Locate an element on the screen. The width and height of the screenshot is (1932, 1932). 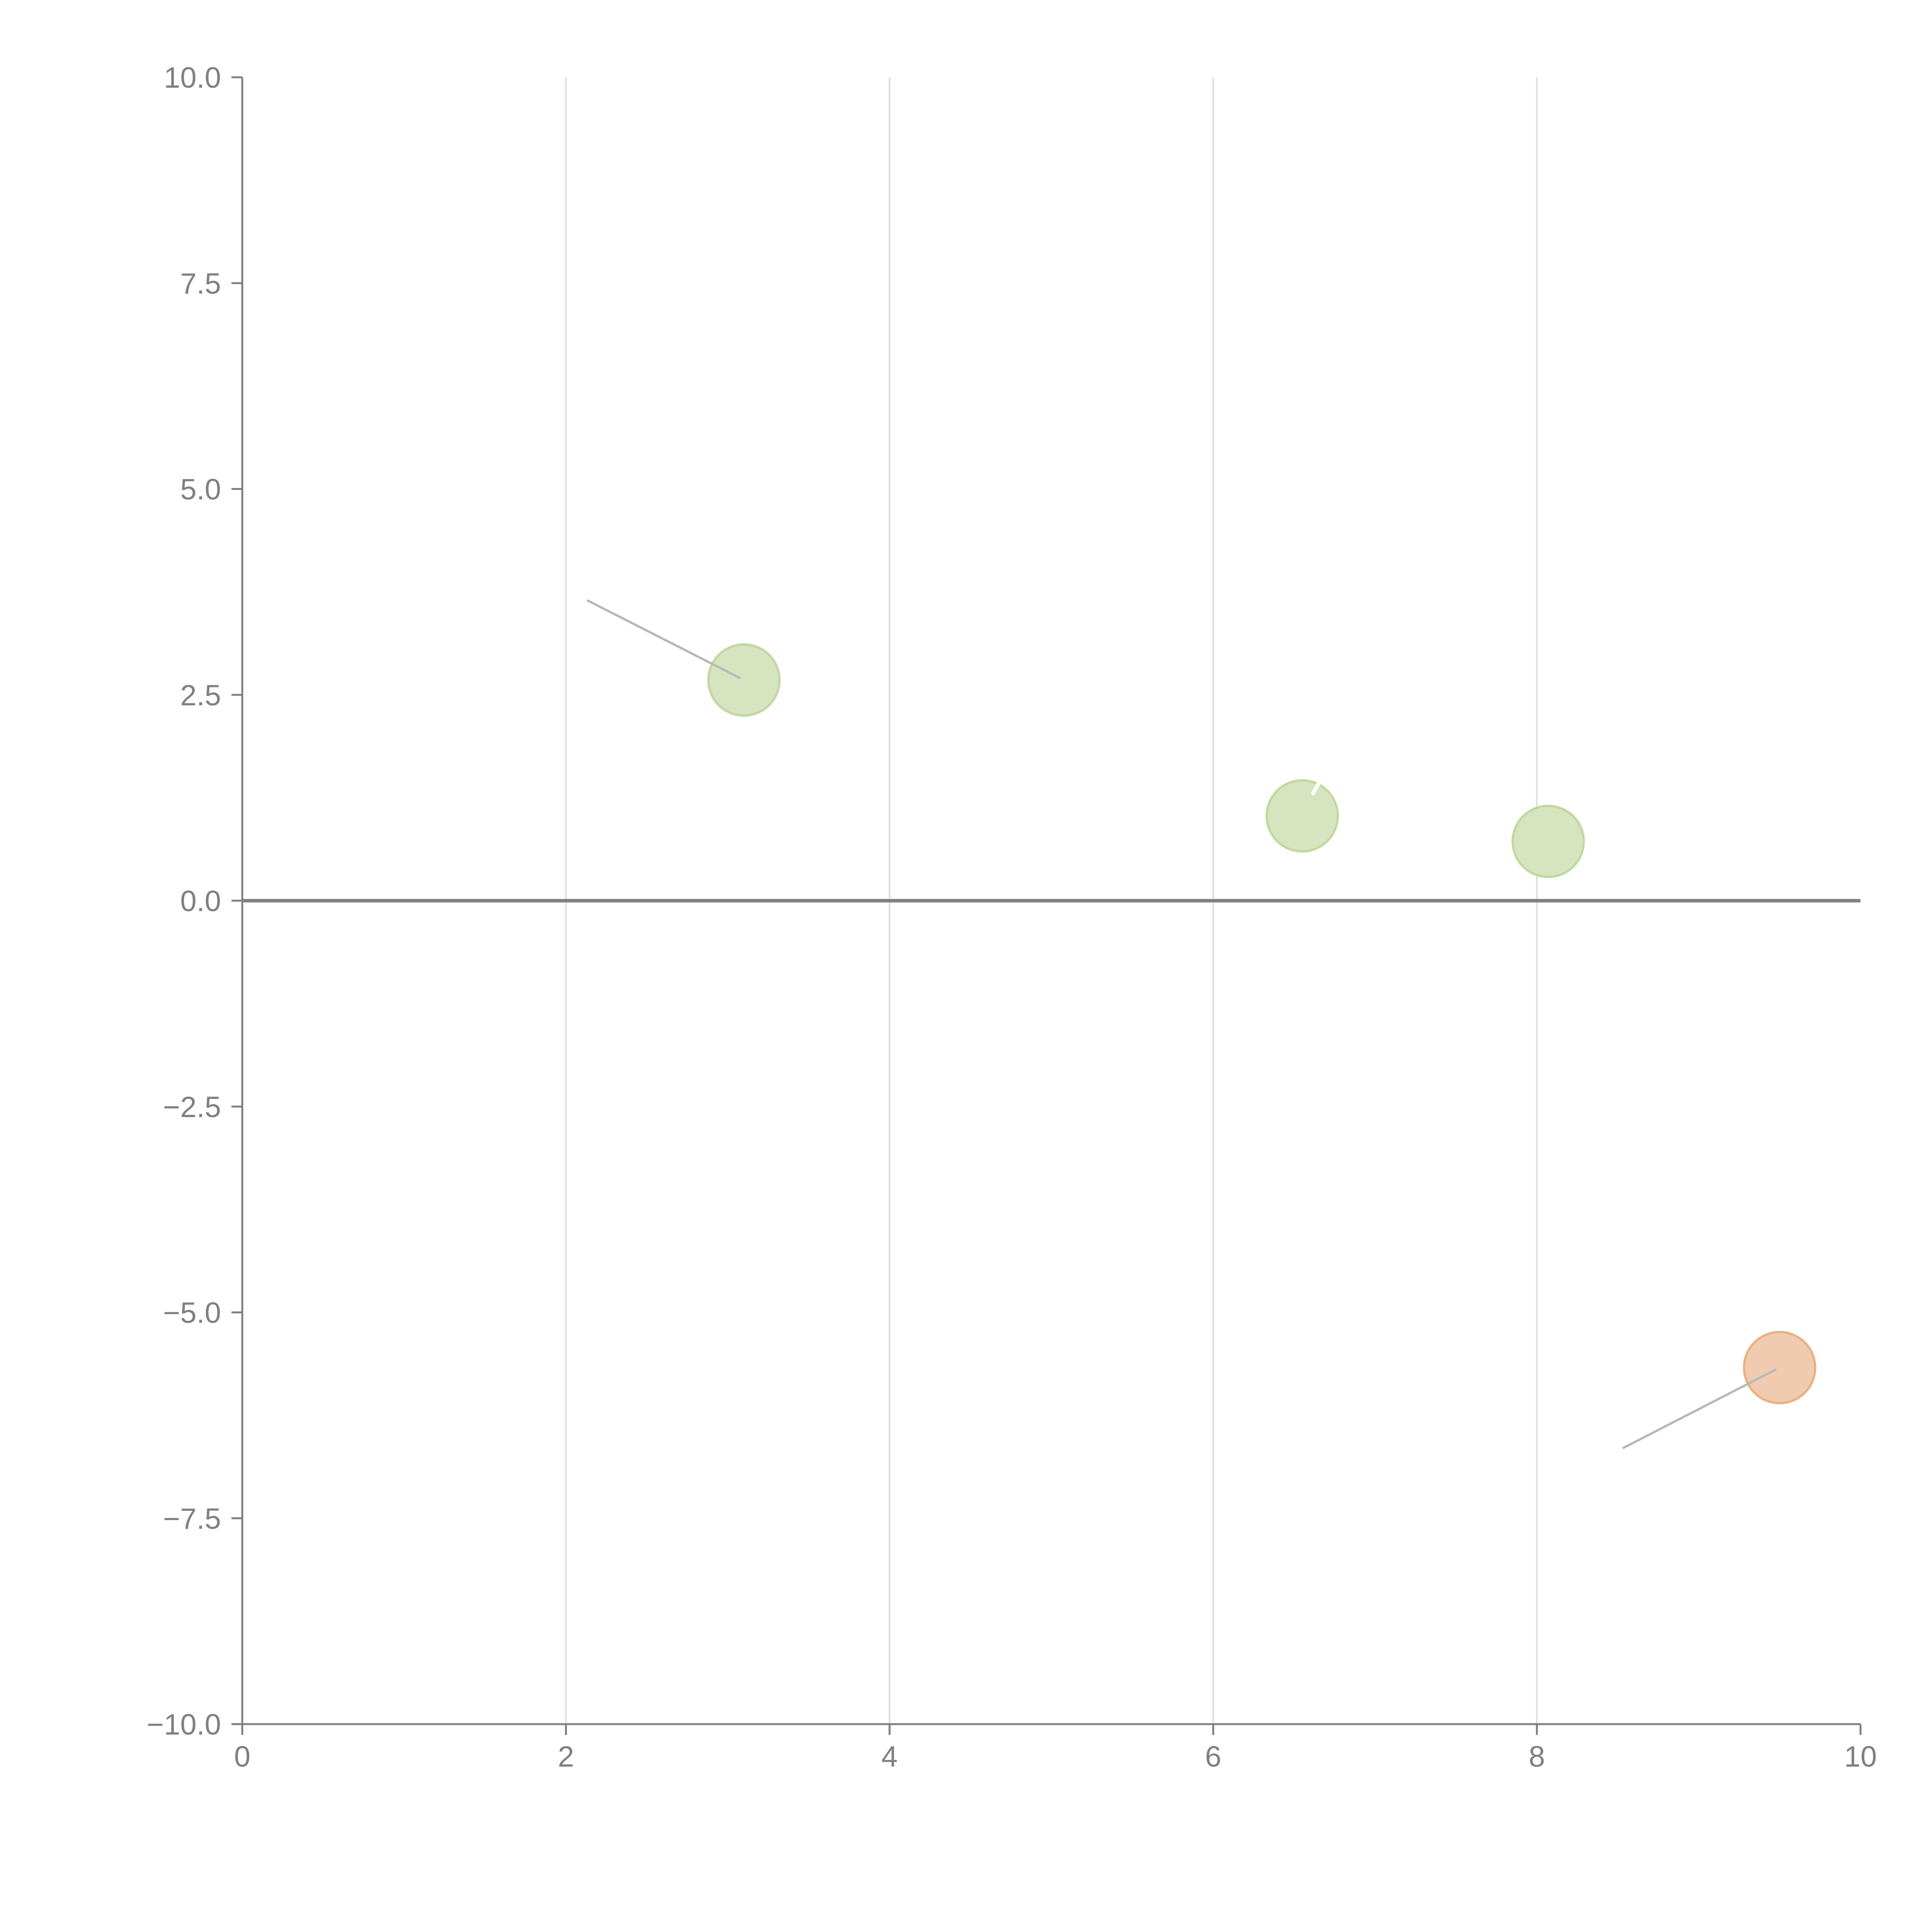
x-tick-label: 4 is located at coordinates (890, 1756).